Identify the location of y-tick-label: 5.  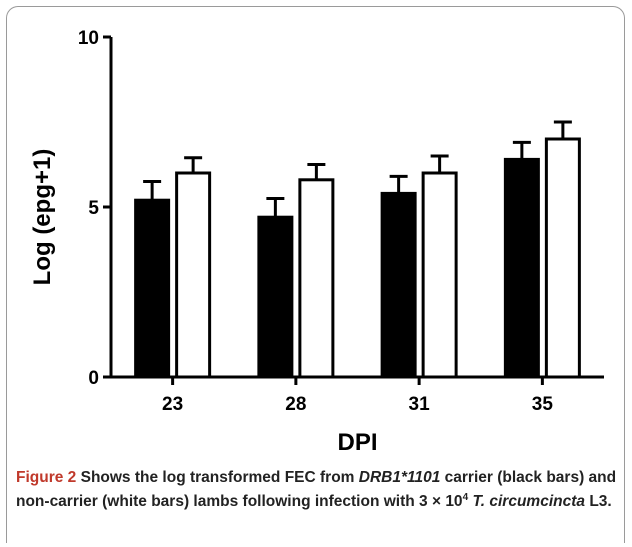
(93, 208).